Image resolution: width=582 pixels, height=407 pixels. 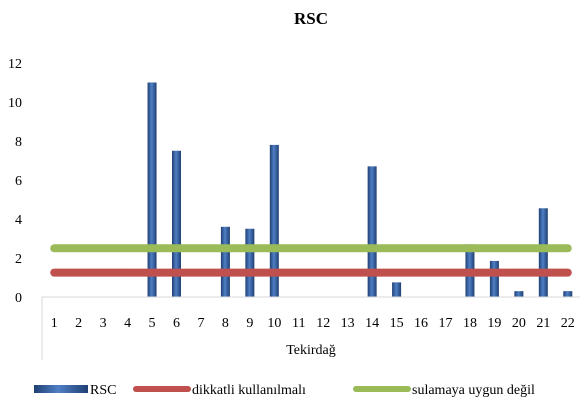 What do you see at coordinates (249, 323) in the screenshot?
I see `x-tick-label: 9` at bounding box center [249, 323].